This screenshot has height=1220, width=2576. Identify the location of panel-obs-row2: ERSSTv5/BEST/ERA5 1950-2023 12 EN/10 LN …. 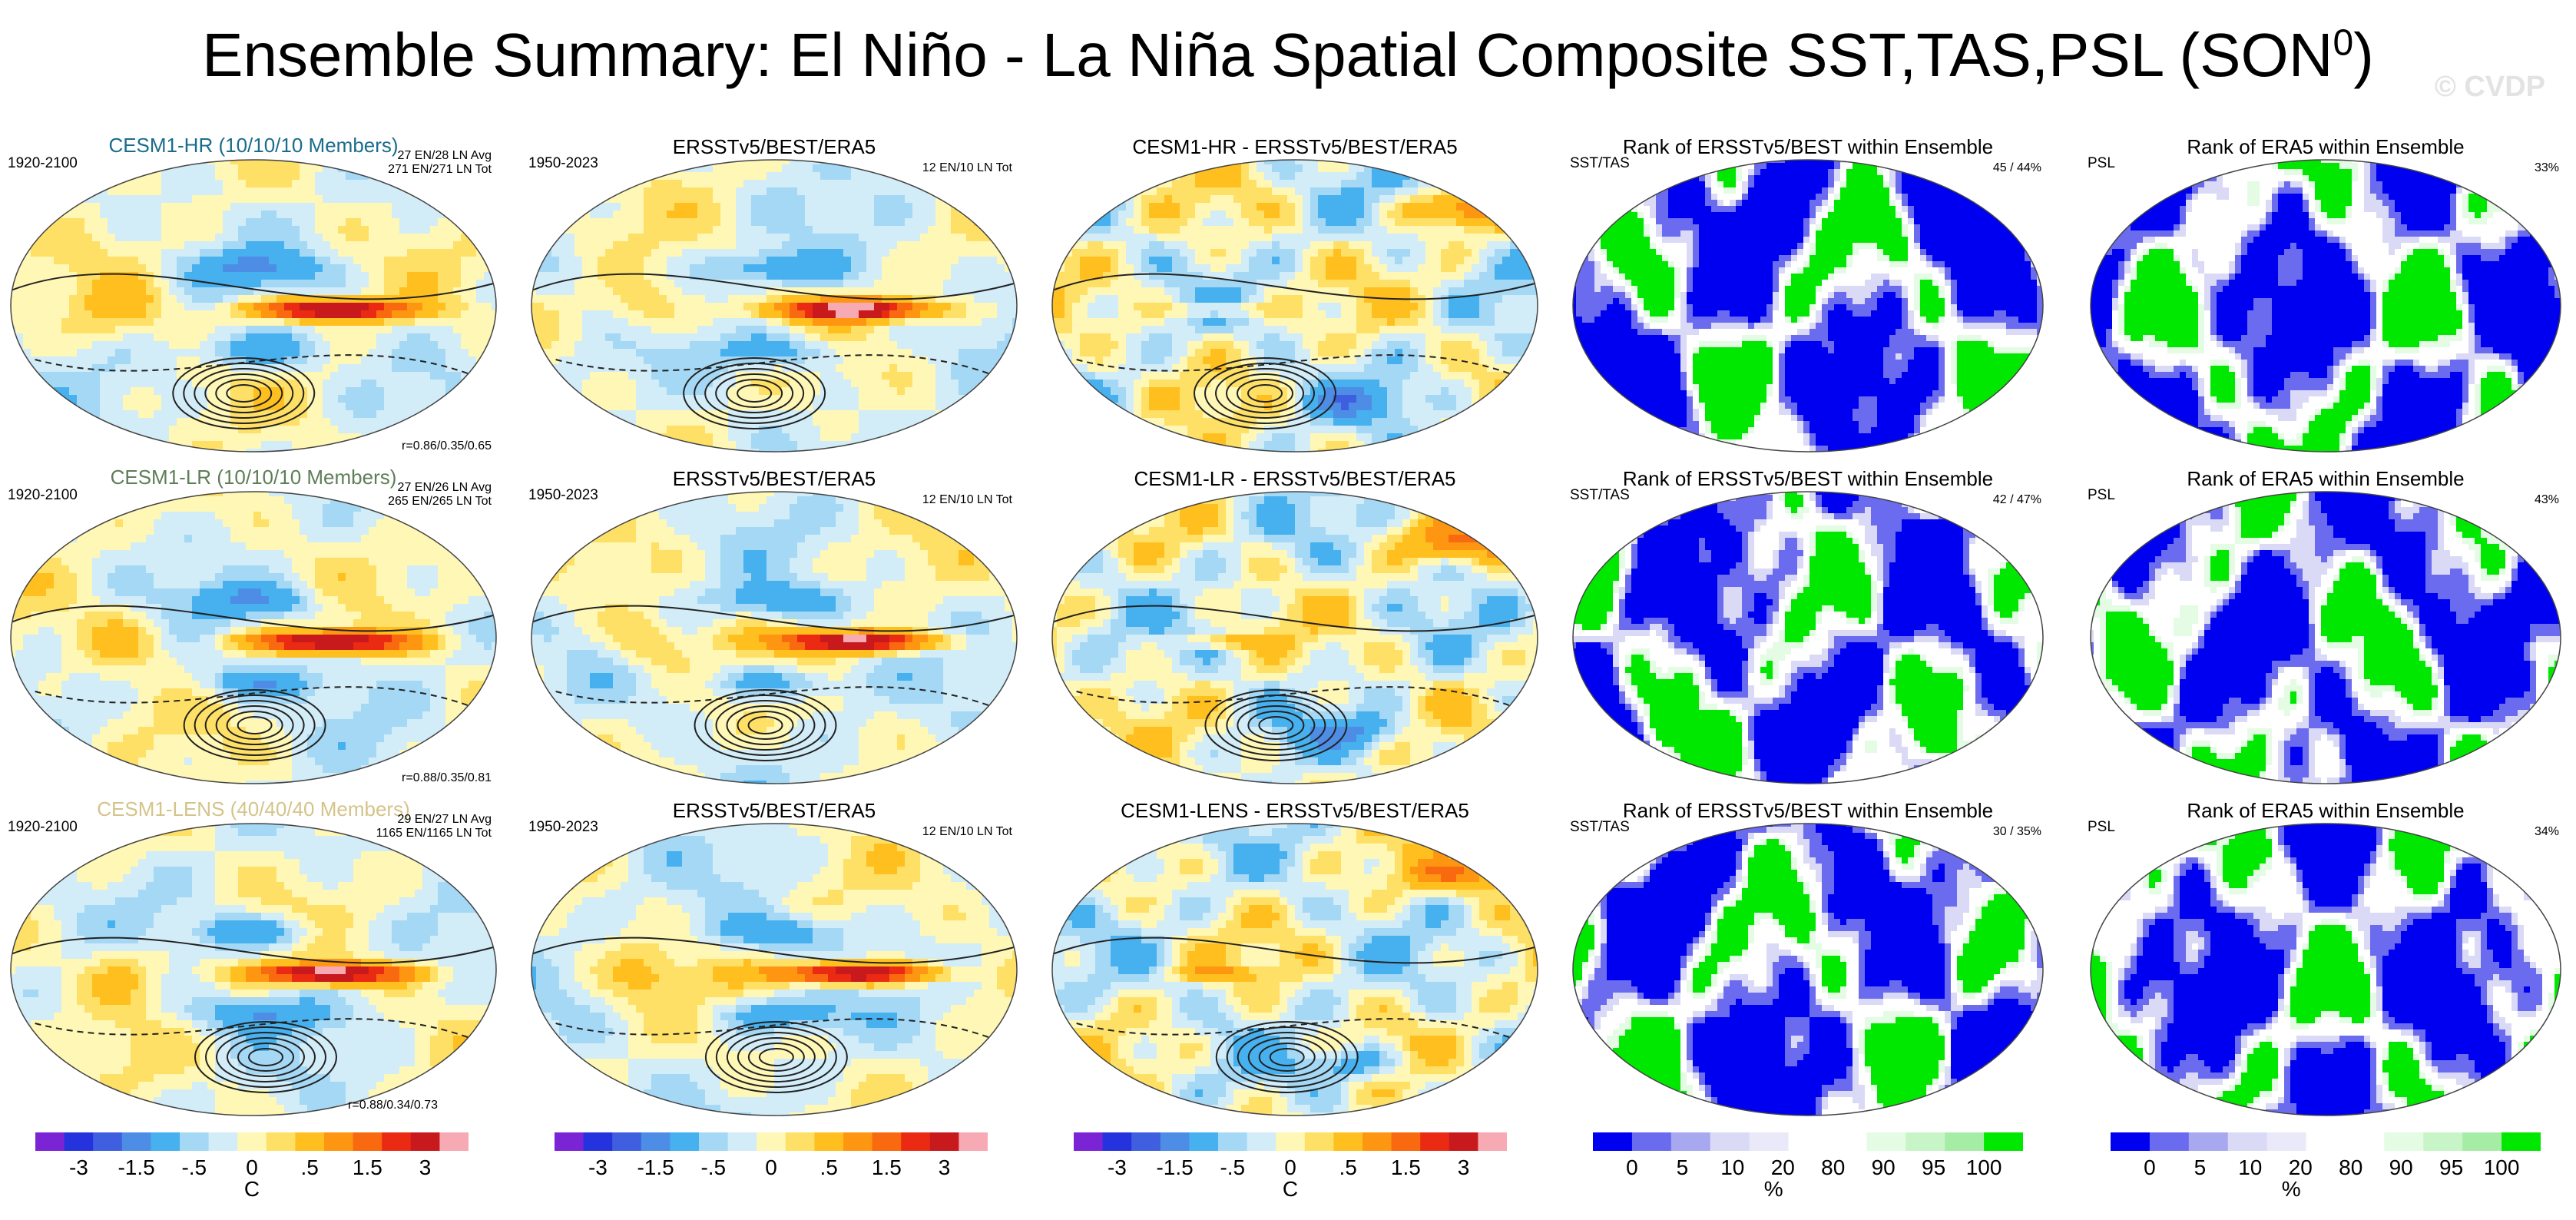
(774, 622).